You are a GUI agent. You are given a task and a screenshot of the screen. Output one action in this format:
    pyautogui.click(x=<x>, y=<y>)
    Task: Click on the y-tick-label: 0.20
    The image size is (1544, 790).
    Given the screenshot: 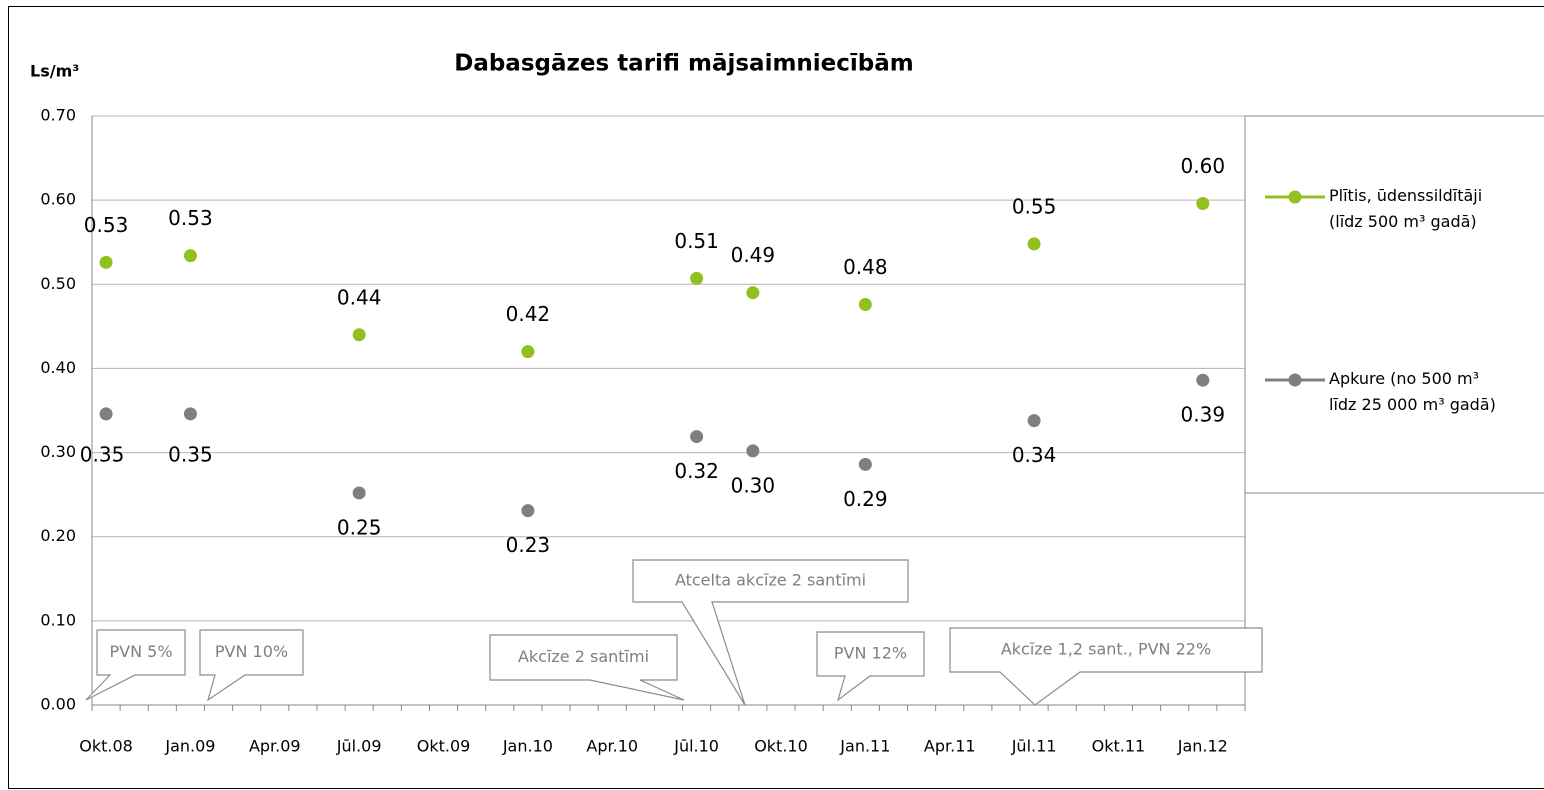 What is the action you would take?
    pyautogui.click(x=58, y=535)
    